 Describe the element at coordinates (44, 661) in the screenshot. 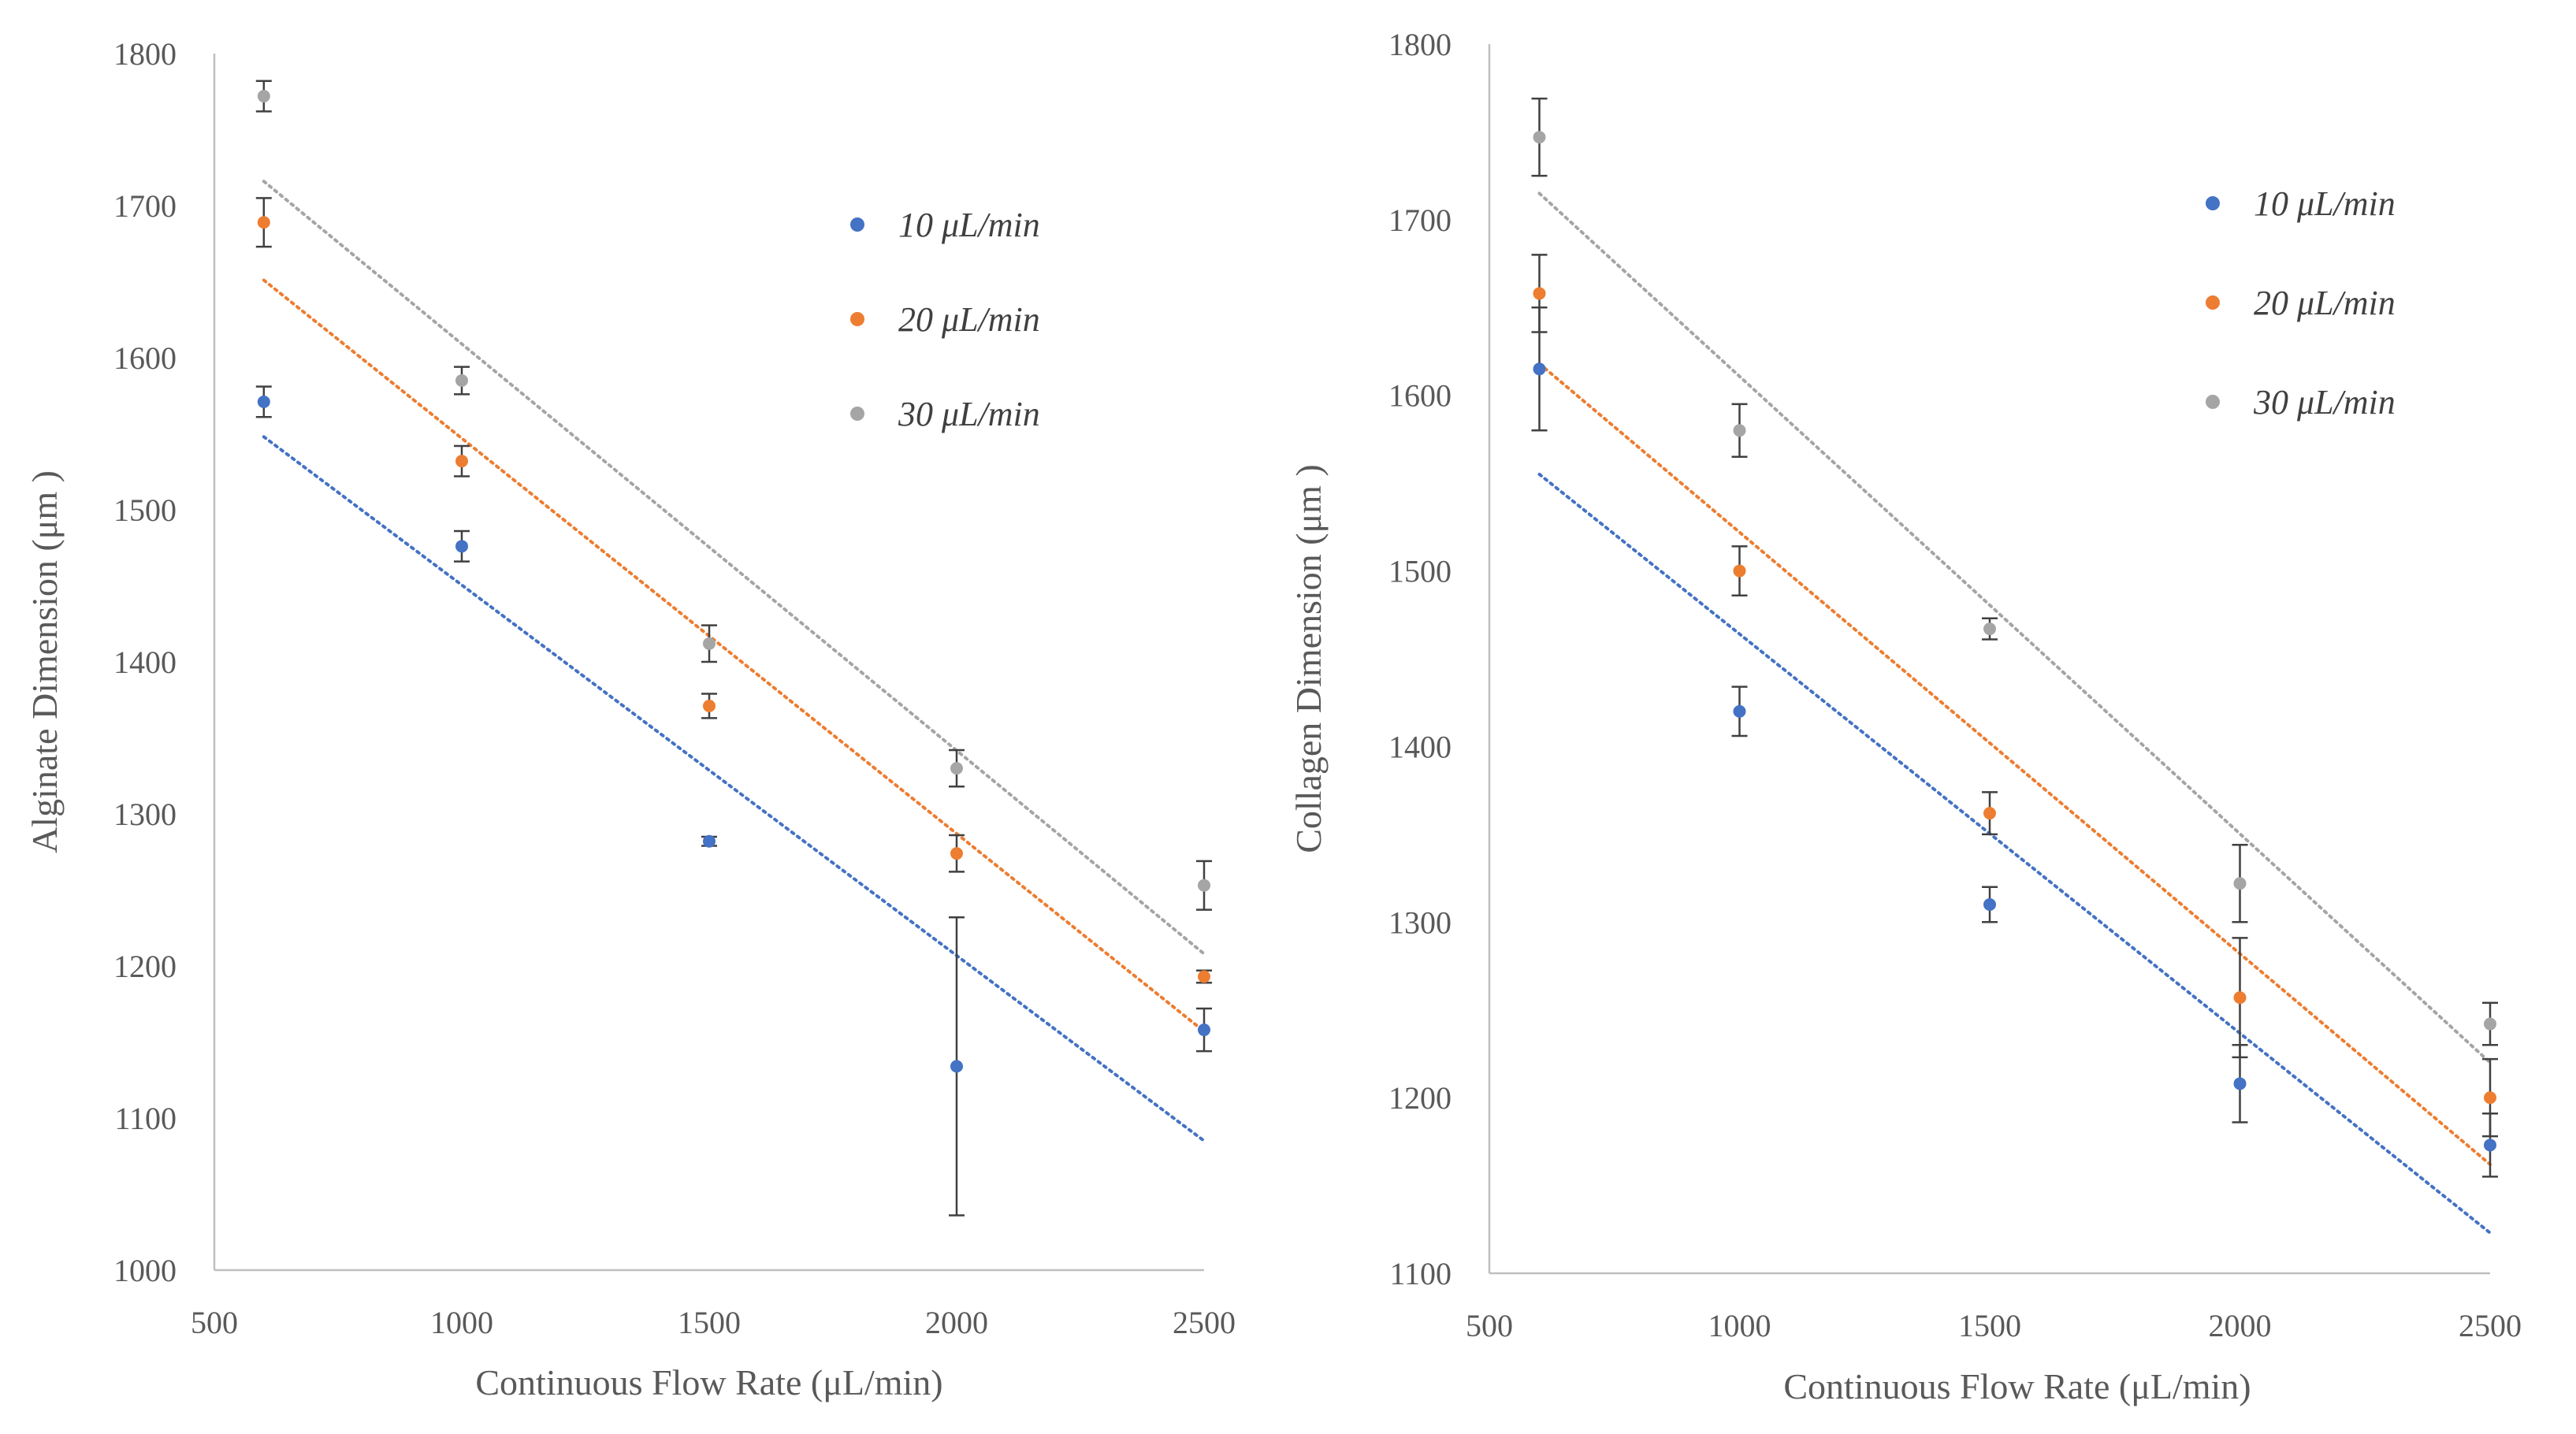

I see `y-axis-title: Alginate Dimension (μm )` at that location.